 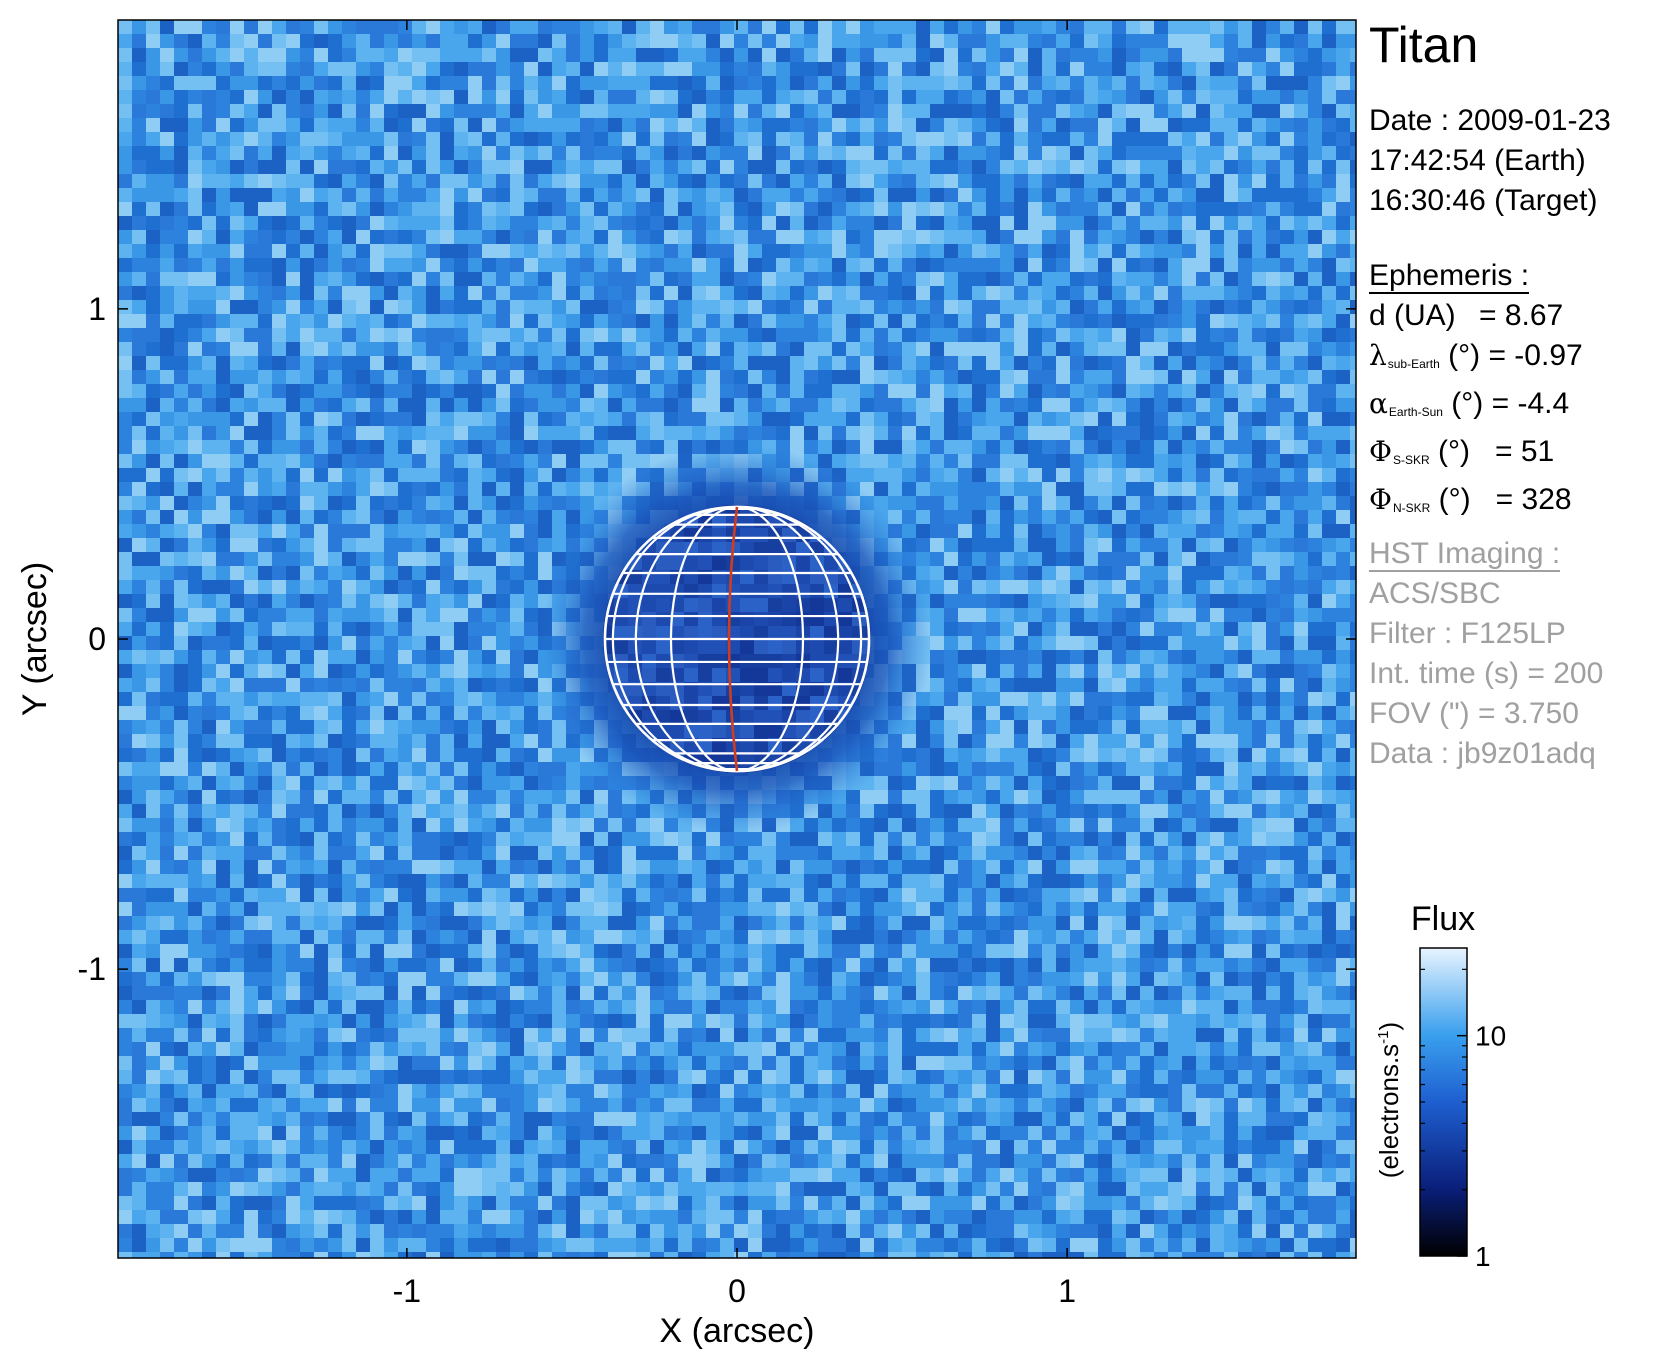 What do you see at coordinates (1490, 1036) in the screenshot?
I see `colorbar-tick-label: 10` at bounding box center [1490, 1036].